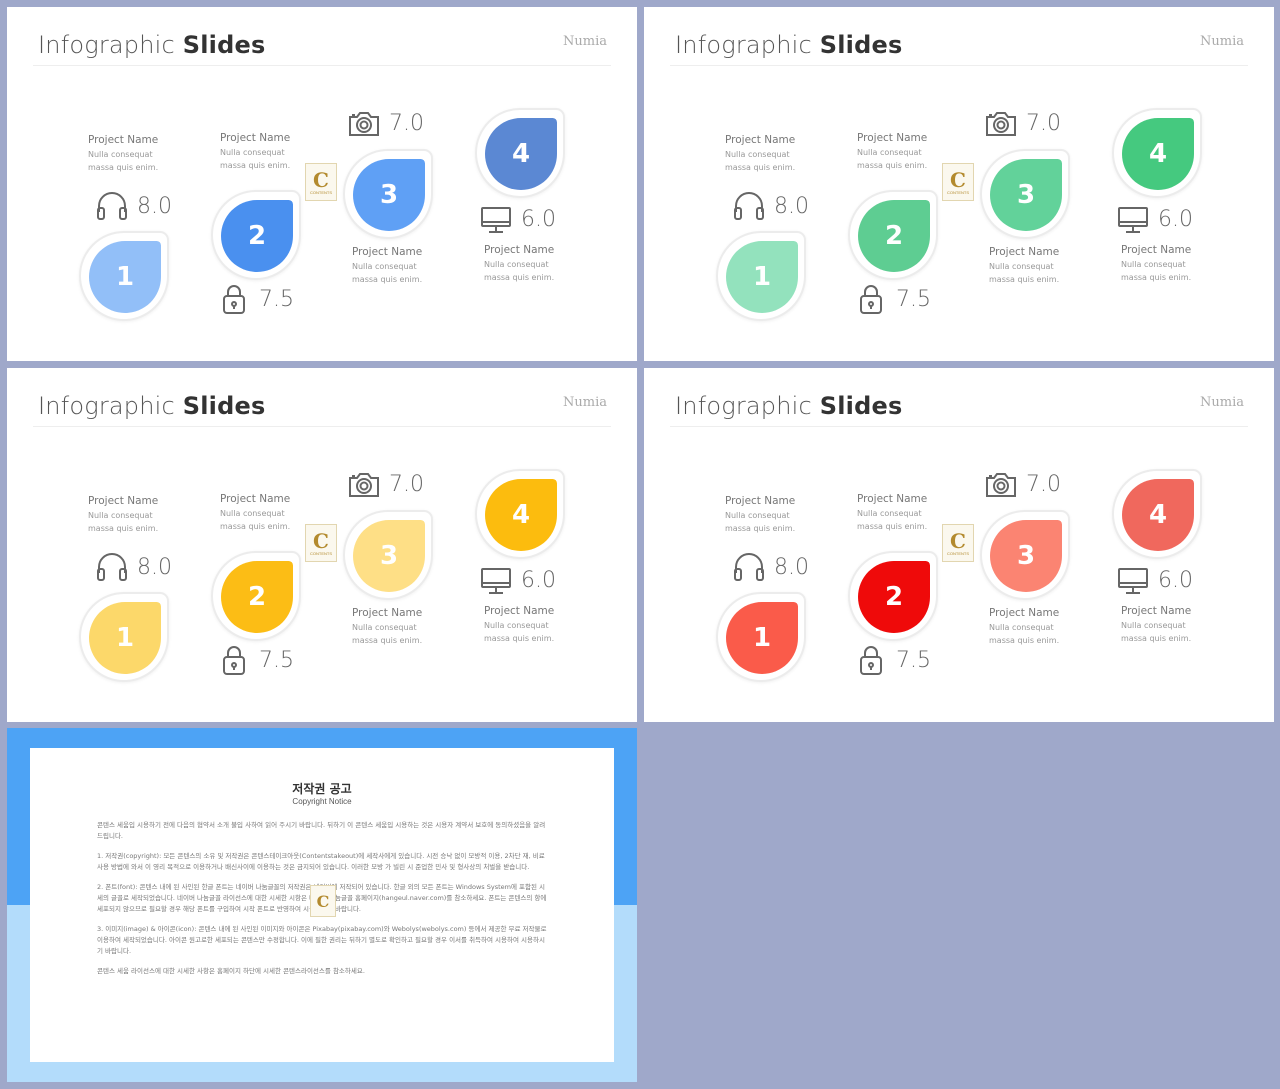  What do you see at coordinates (1154, 580) in the screenshot?
I see `metric-4: 6.0` at bounding box center [1154, 580].